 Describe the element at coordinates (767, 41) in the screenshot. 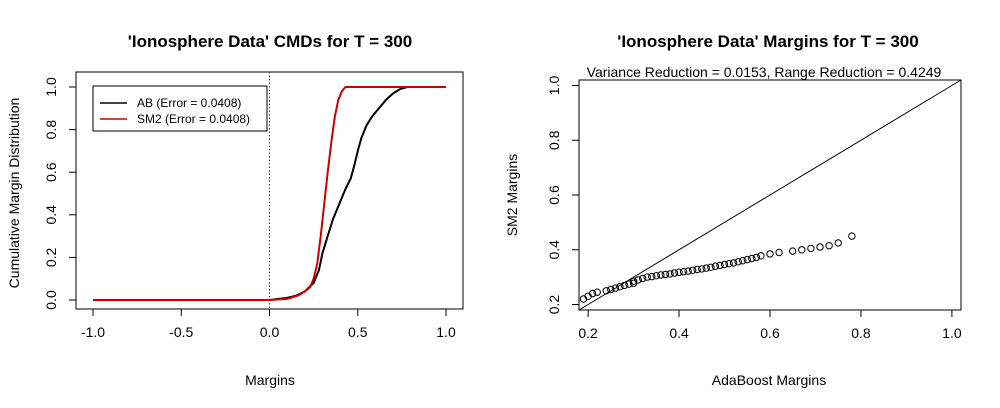

I see `margins-title: 'Ionosphere Data' Margins for T = 300` at that location.